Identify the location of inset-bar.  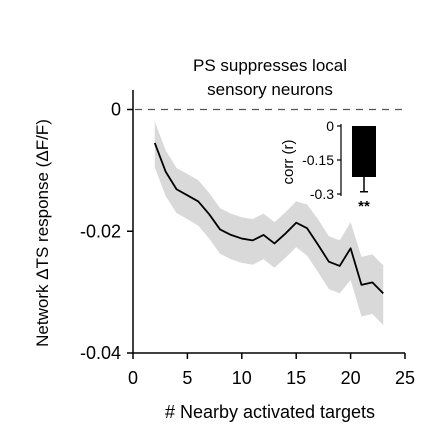
(364, 151).